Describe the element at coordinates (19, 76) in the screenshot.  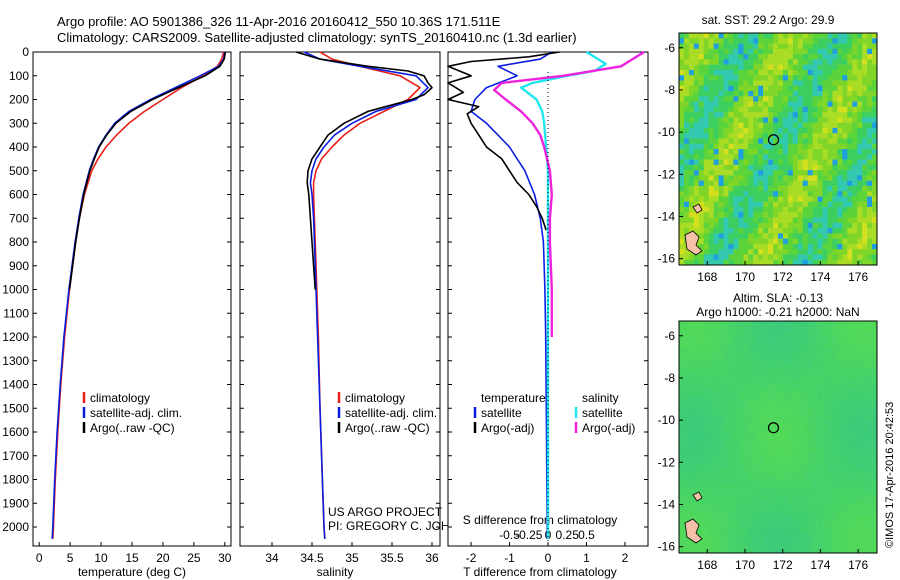
I see `temperature-ytick-label: 100` at that location.